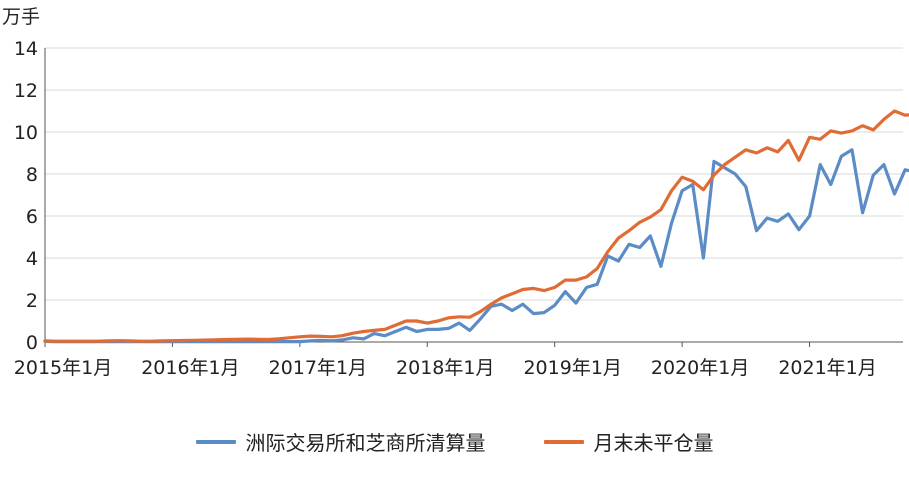 The height and width of the screenshot is (487, 909). Describe the element at coordinates (190, 368) in the screenshot. I see `x-tick-label: 2016年1月` at that location.